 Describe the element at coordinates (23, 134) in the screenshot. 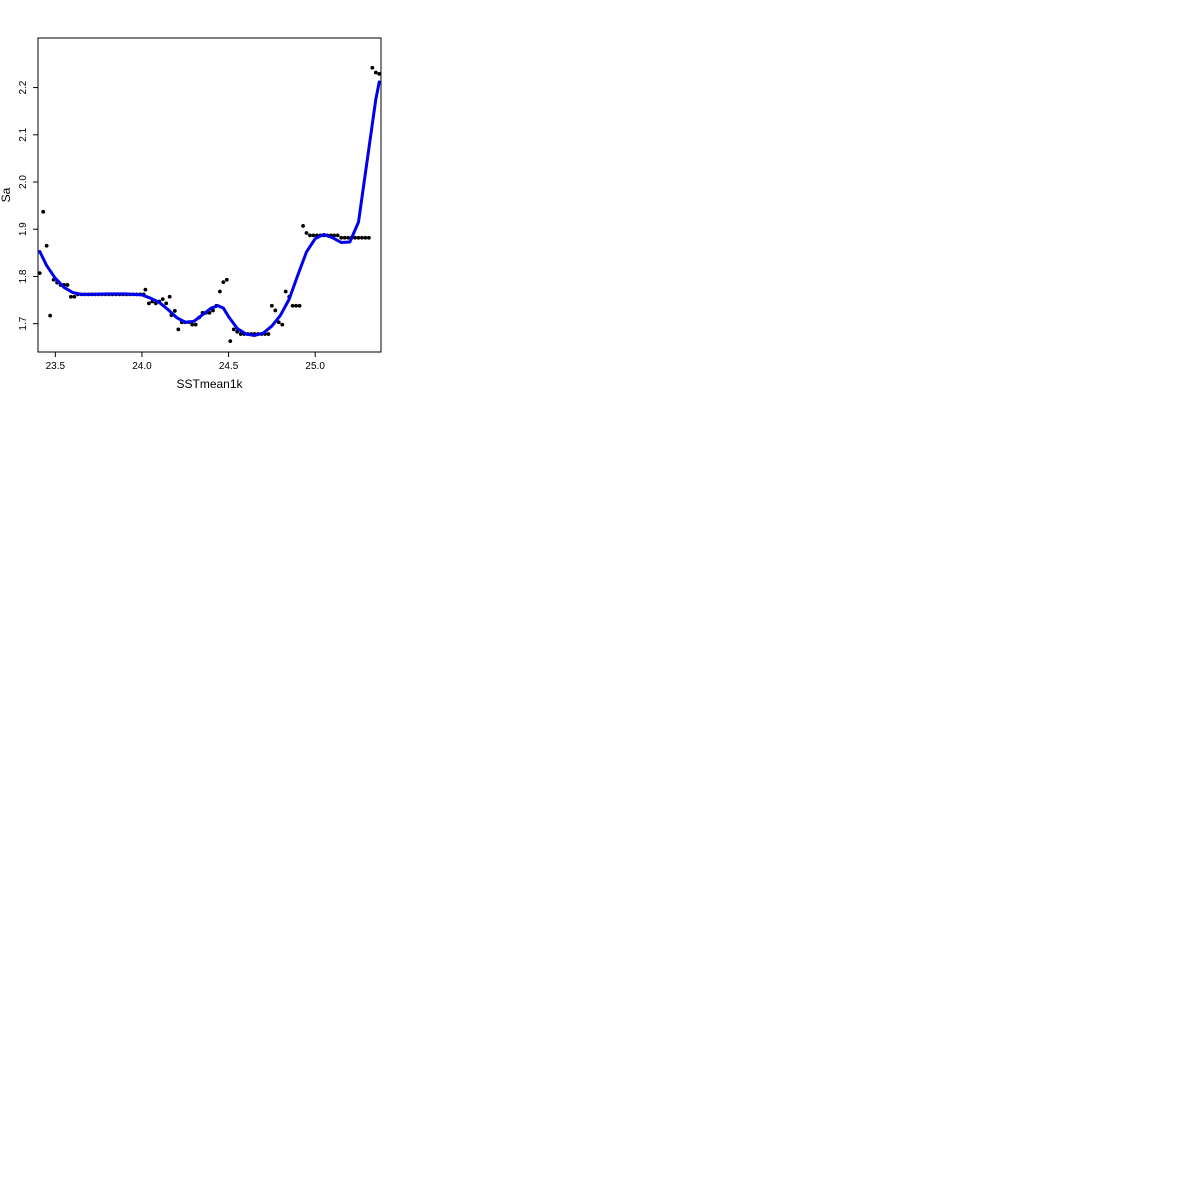

I see `y-tick-label: 2.1` at that location.